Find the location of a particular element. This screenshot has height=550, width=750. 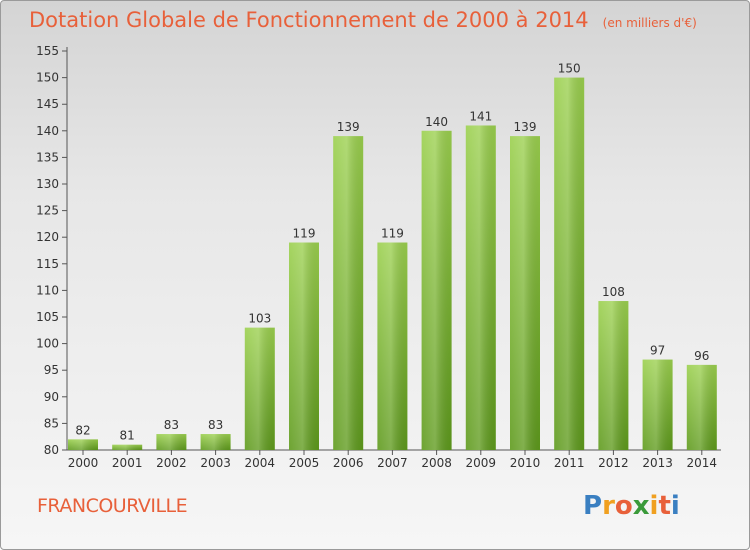

bar-value-label: 140 is located at coordinates (436, 122).